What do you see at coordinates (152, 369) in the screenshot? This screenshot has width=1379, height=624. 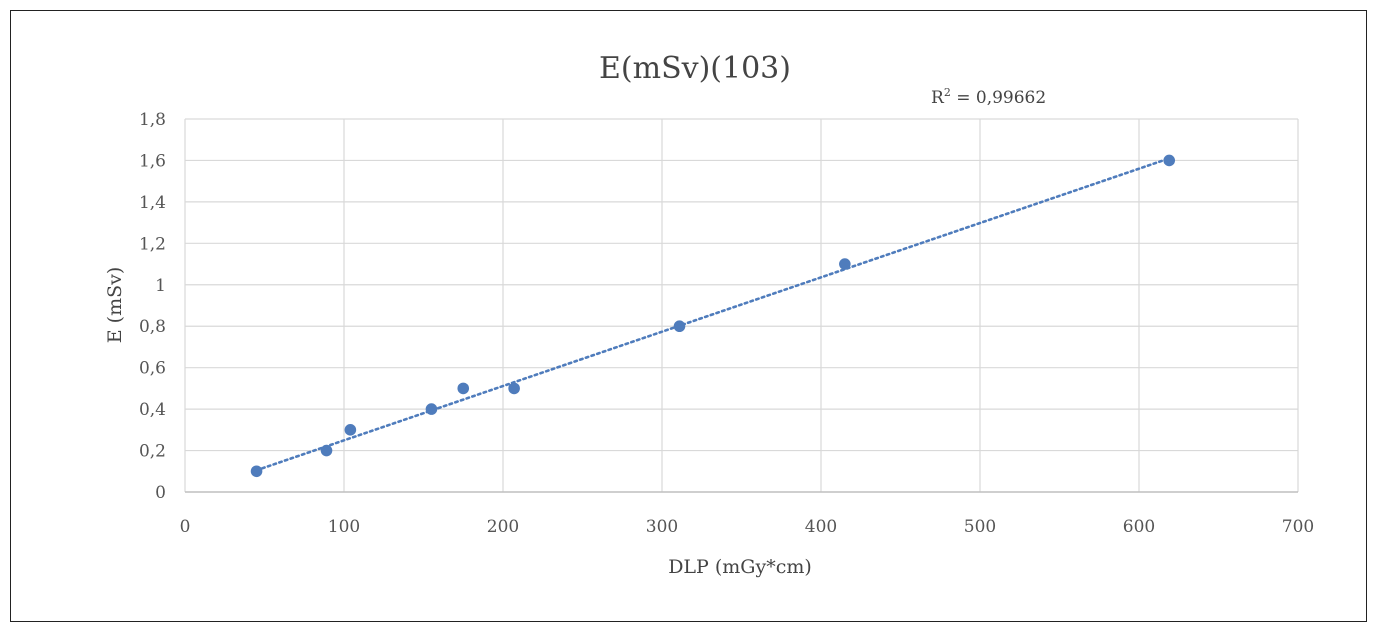 I see `y-tick-label: 0,6` at bounding box center [152, 369].